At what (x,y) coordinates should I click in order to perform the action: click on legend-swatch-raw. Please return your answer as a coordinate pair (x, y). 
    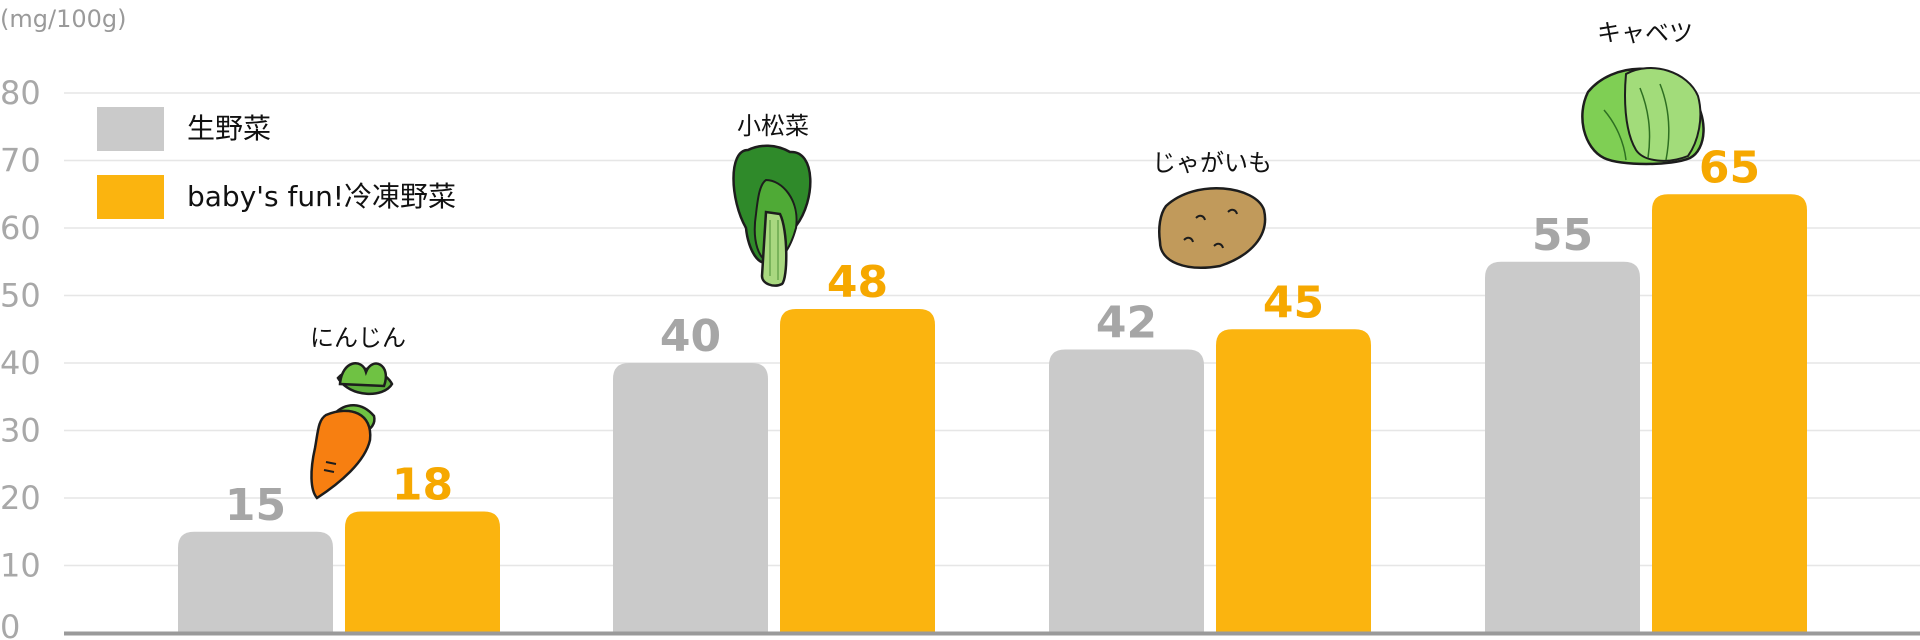
    Looking at the image, I should click on (130, 129).